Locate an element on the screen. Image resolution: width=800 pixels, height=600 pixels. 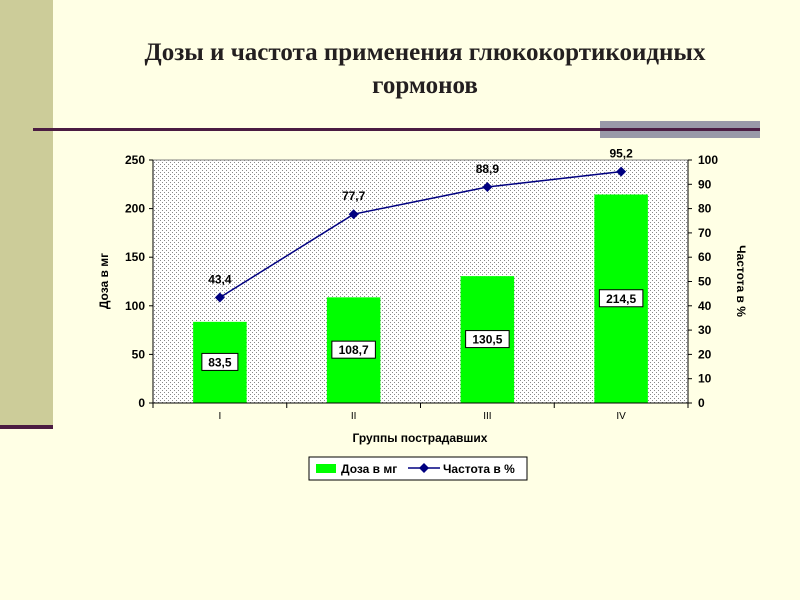
y2-axis-title: Частота в % is located at coordinates (741, 281).